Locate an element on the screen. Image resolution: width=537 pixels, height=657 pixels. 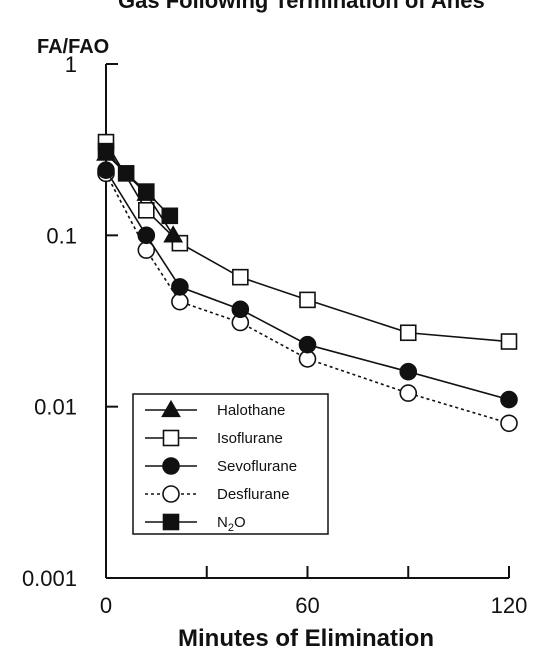
legend-item-sevoflurane: Sevoflurane is located at coordinates (221, 466).